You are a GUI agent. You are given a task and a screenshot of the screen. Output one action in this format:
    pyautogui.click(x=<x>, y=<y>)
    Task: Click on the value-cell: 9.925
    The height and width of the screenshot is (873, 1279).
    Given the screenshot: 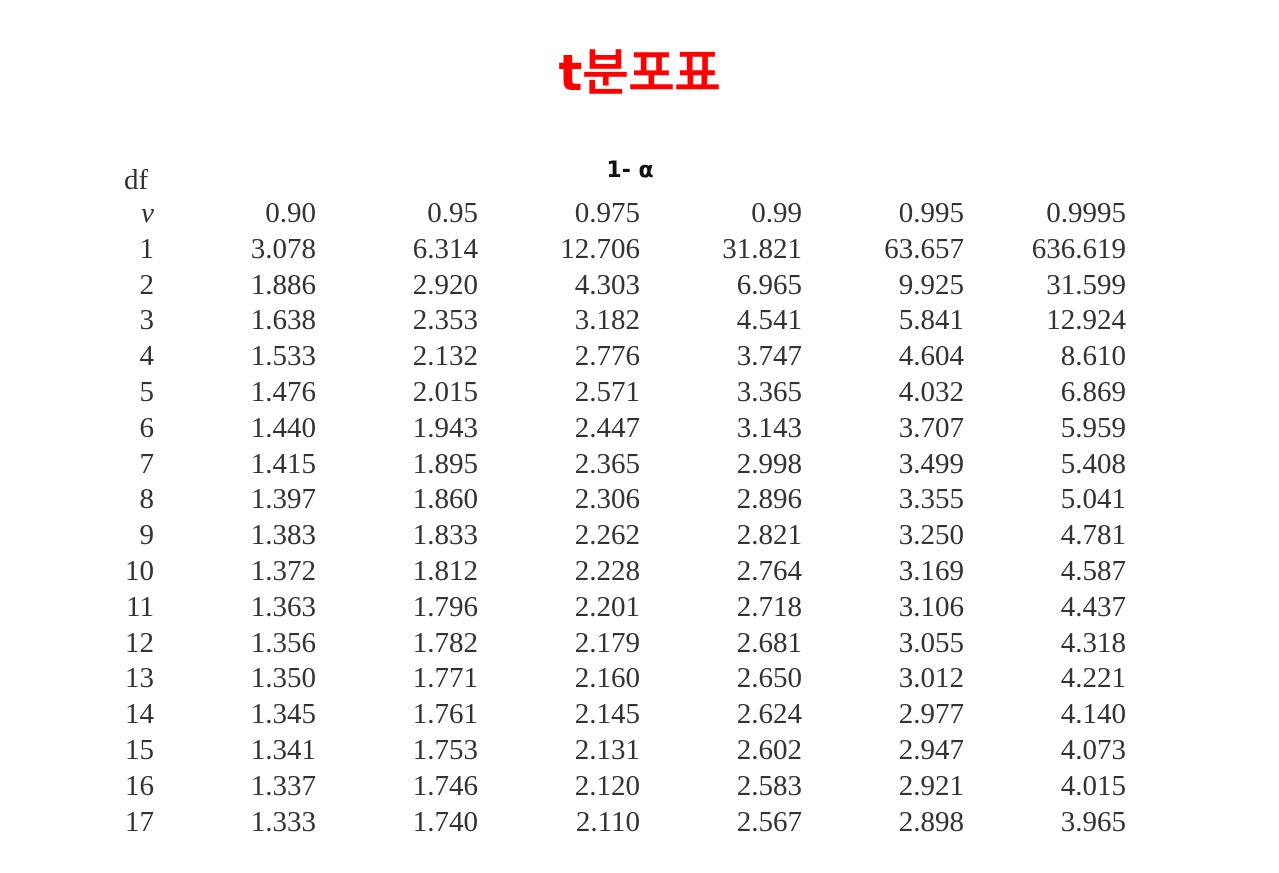 What is the action you would take?
    pyautogui.click(x=931, y=284)
    